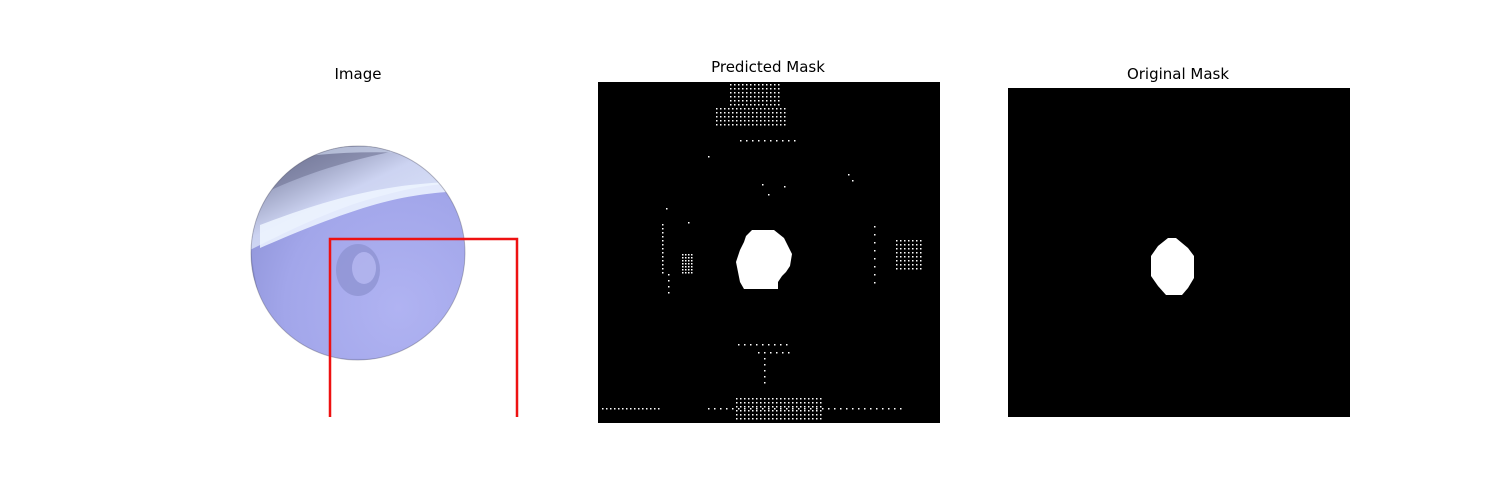  I want to click on predicted-noise-dots, so click(762, 252).